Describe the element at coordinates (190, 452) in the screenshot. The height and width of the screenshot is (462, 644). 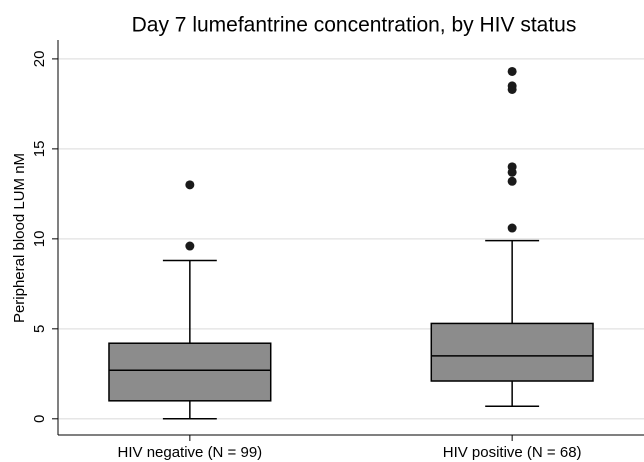
I see `x-tick-label: HIV negative (N = 99)` at that location.